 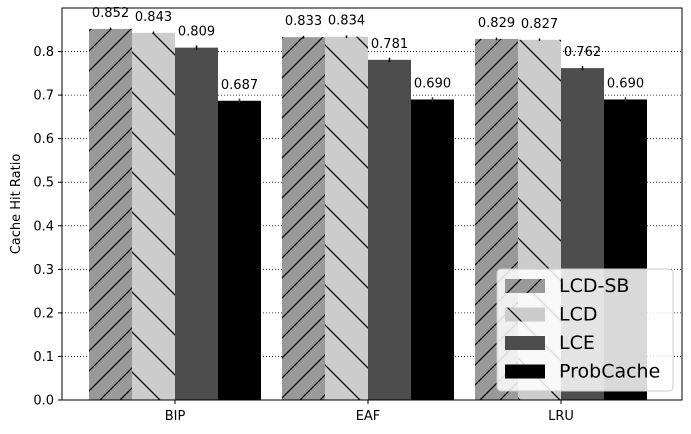 I want to click on y-tick-label: 0.0, so click(x=43, y=401).